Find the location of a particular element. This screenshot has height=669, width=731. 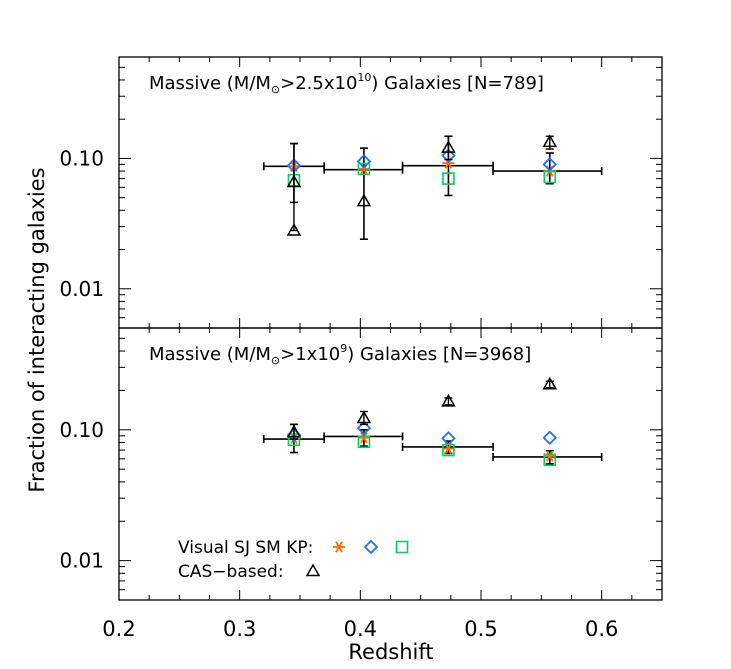

panel-title-exponent: 10 is located at coordinates (364, 77).